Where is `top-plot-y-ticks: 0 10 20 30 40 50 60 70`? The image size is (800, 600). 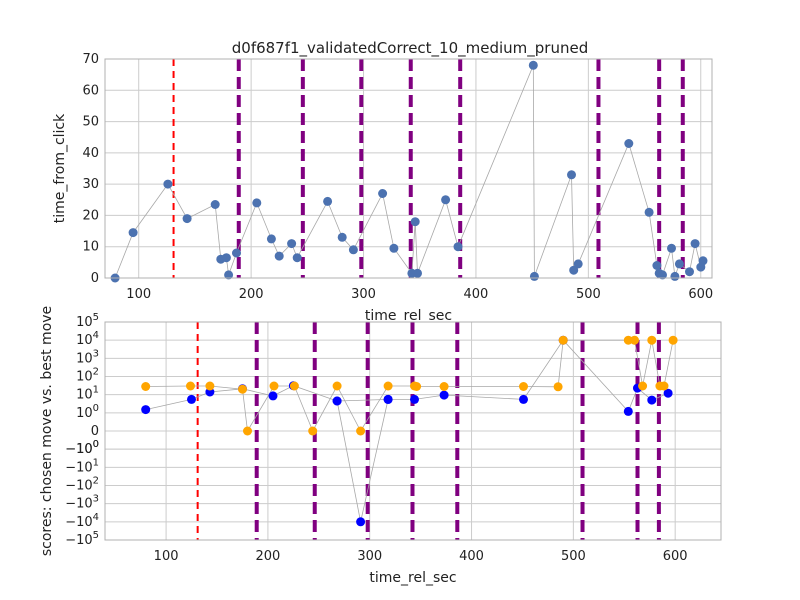
top-plot-y-ticks: 0 10 20 30 40 50 60 70 is located at coordinates (90, 169).